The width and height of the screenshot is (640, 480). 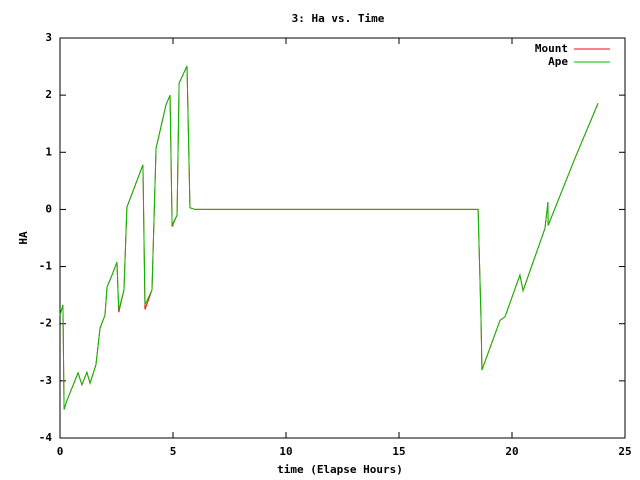 What do you see at coordinates (48, 94) in the screenshot?
I see `y-tick-label: 2` at bounding box center [48, 94].